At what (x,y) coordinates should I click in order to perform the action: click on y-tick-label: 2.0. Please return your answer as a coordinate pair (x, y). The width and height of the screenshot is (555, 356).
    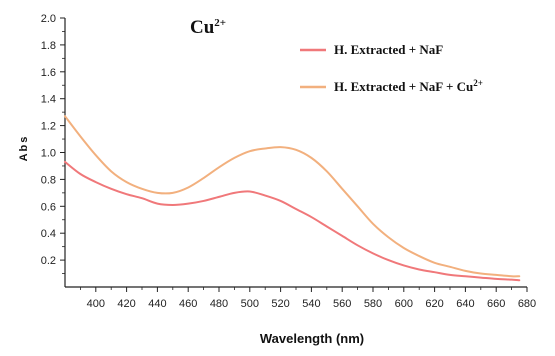
    Looking at the image, I should click on (48, 19).